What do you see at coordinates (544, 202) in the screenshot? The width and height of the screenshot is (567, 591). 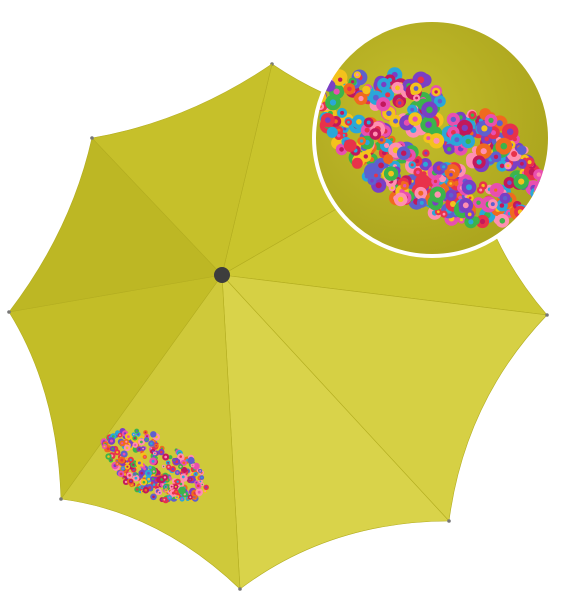 I see `flower` at bounding box center [544, 202].